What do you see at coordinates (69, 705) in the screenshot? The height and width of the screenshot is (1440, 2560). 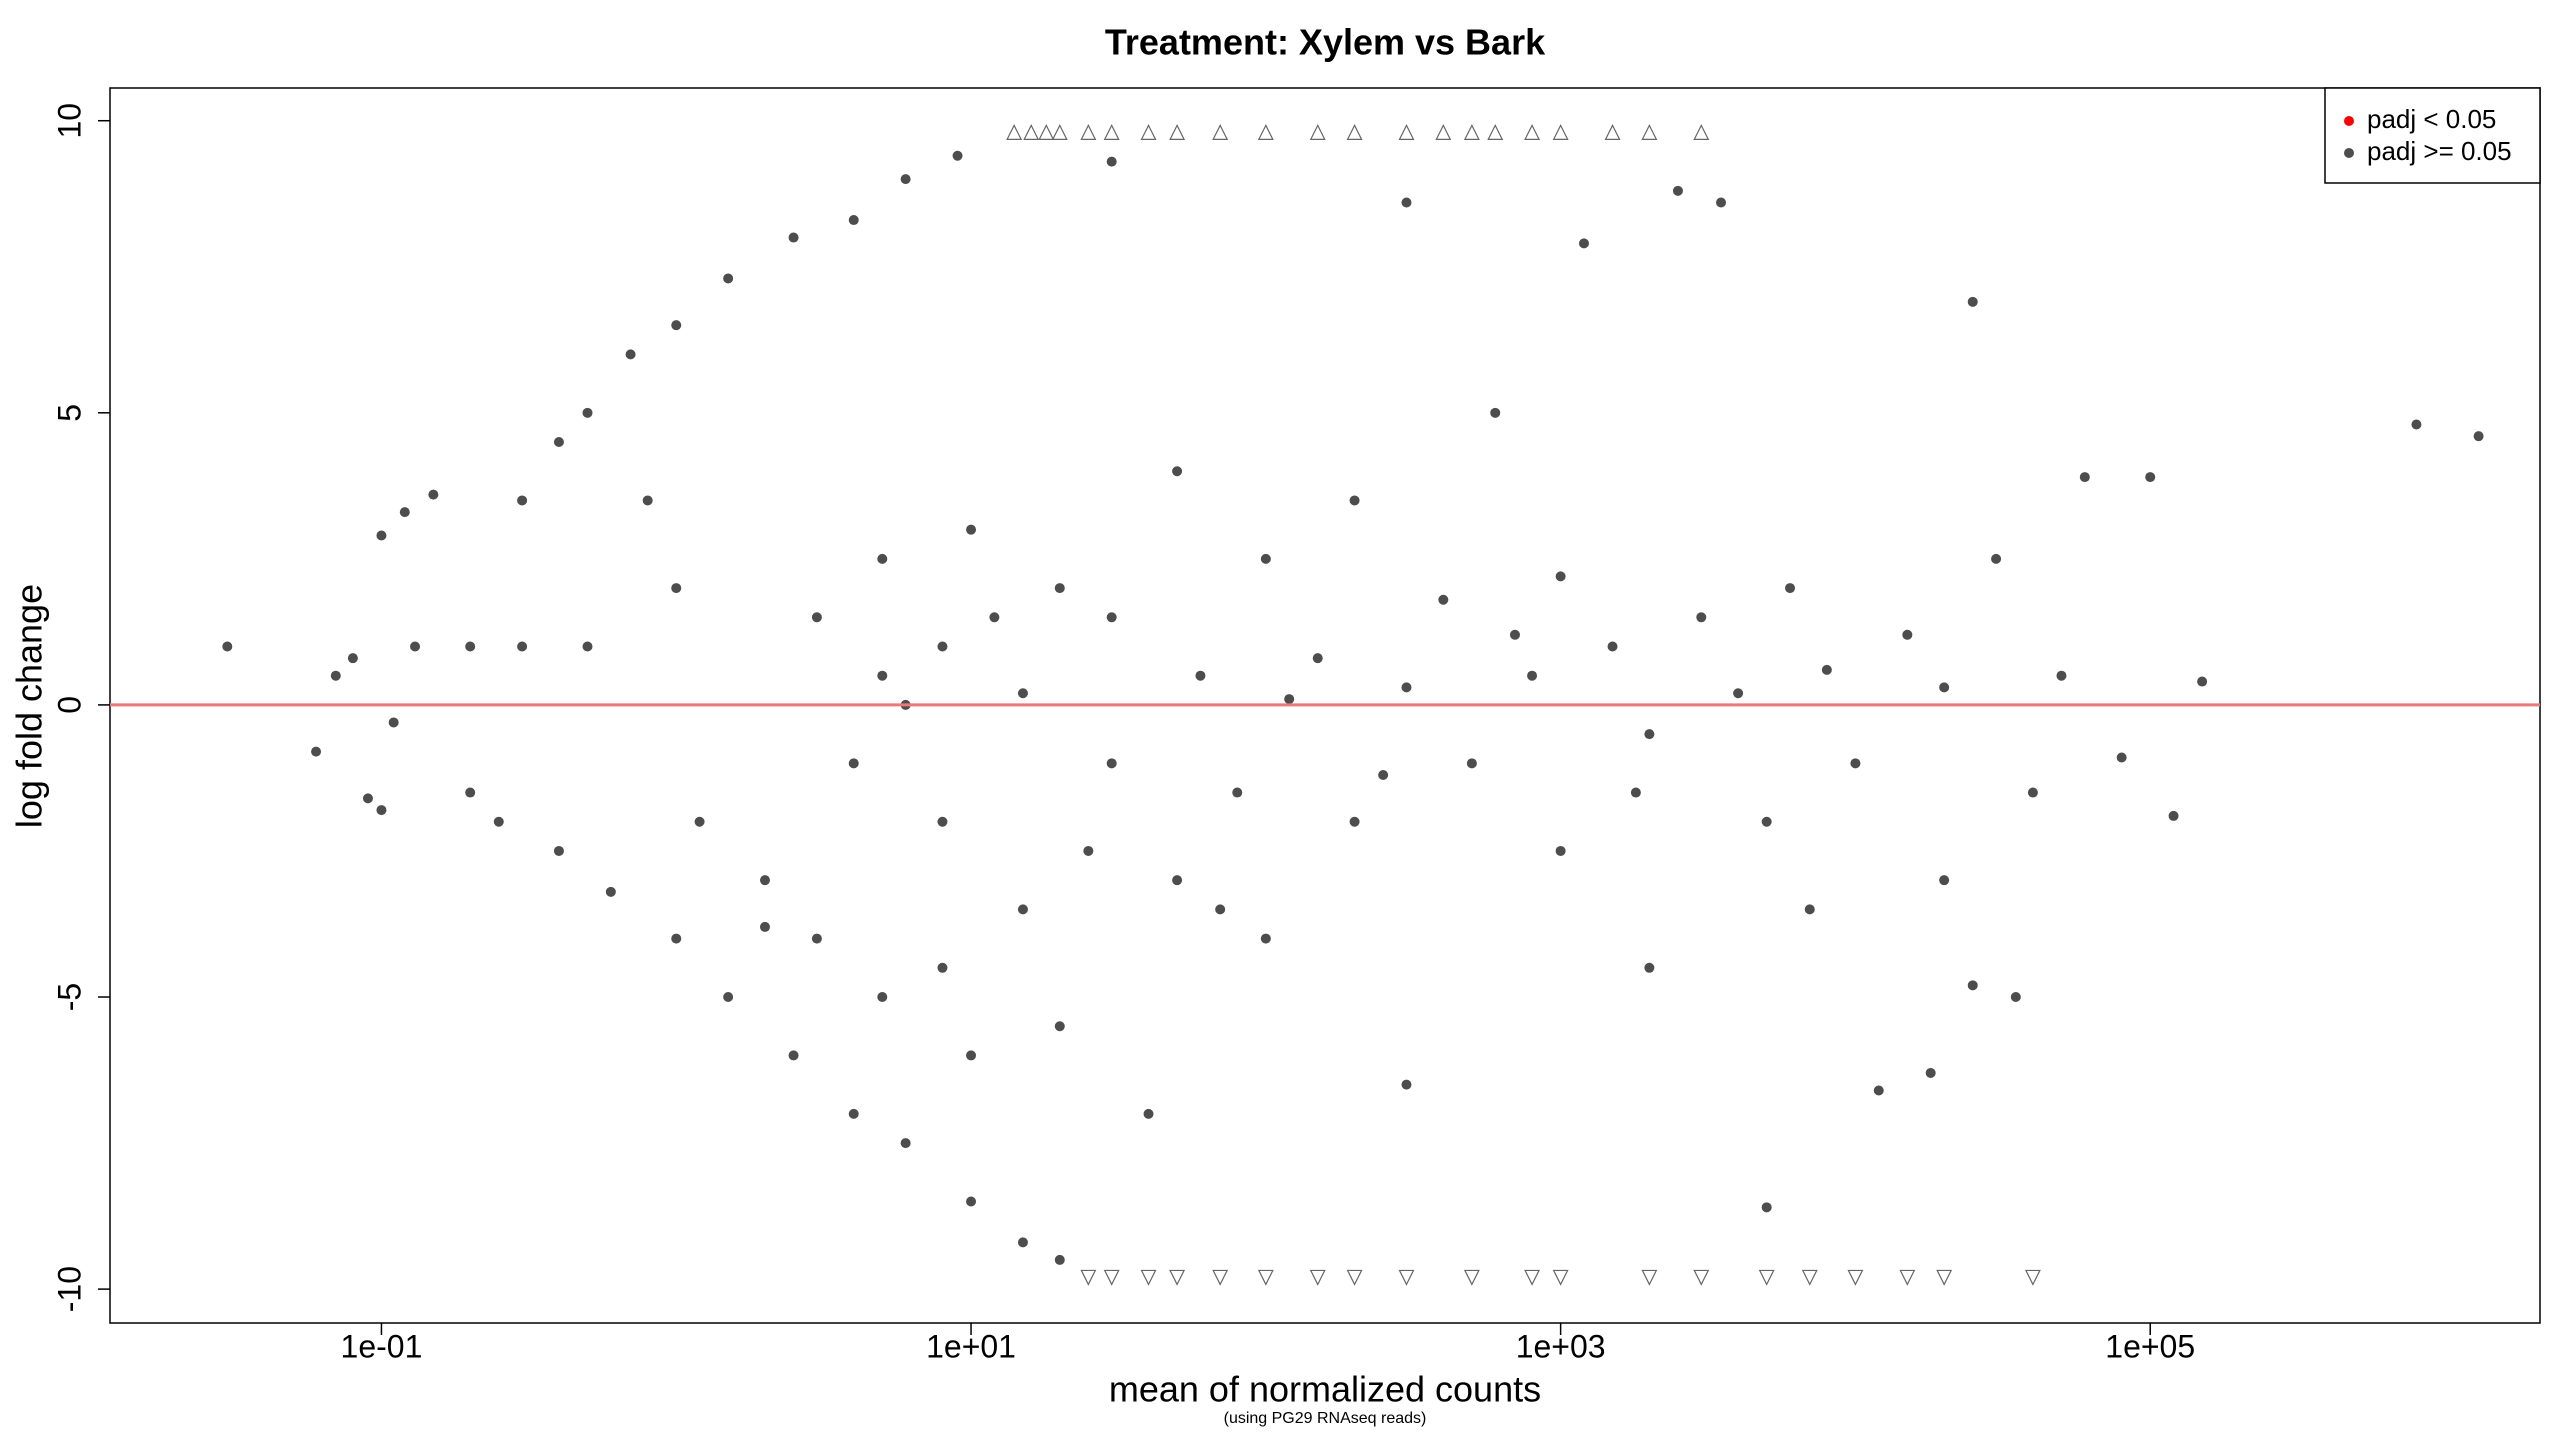 I see `y-tick-label: 0` at bounding box center [69, 705].